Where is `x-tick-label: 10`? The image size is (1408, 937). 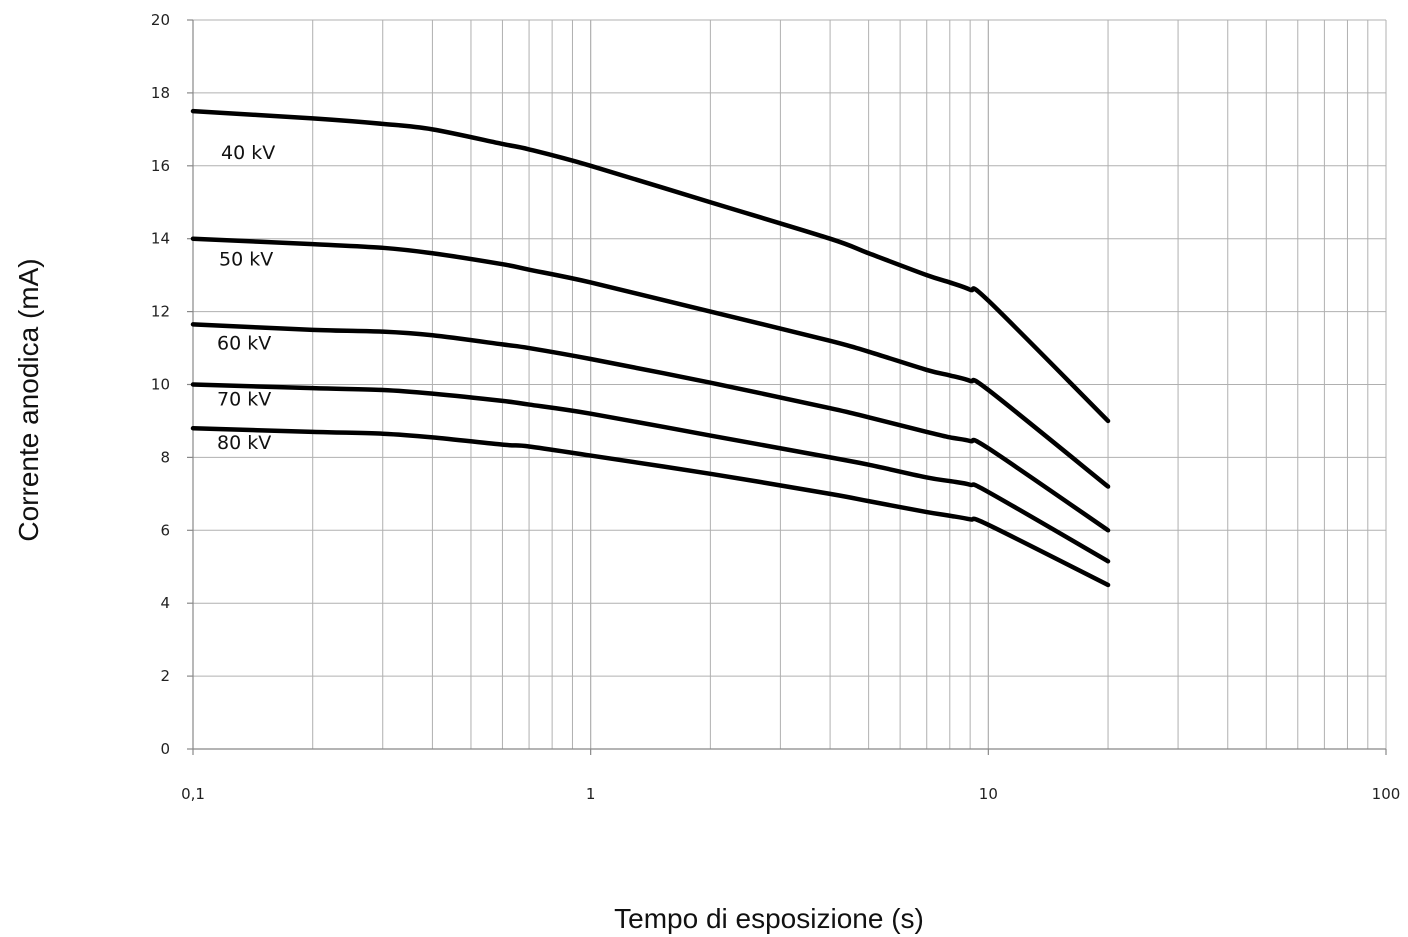 x-tick-label: 10 is located at coordinates (988, 794).